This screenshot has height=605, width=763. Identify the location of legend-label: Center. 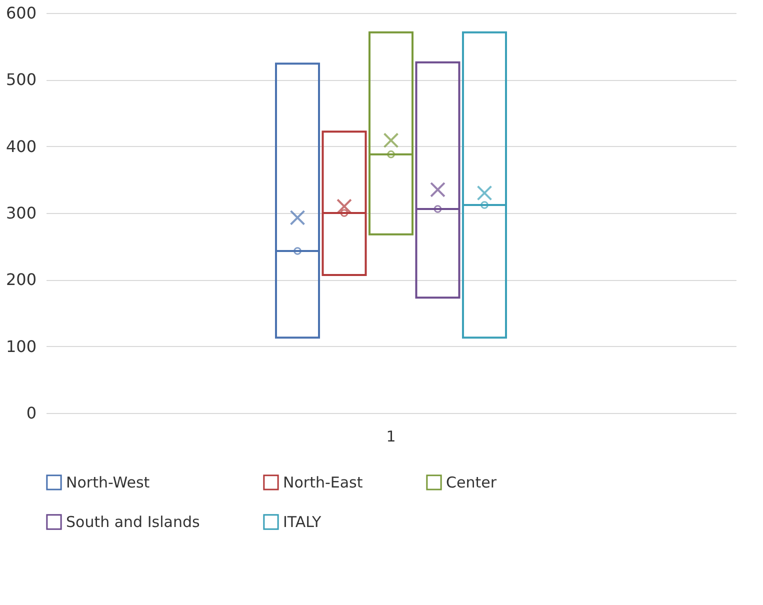
(472, 482).